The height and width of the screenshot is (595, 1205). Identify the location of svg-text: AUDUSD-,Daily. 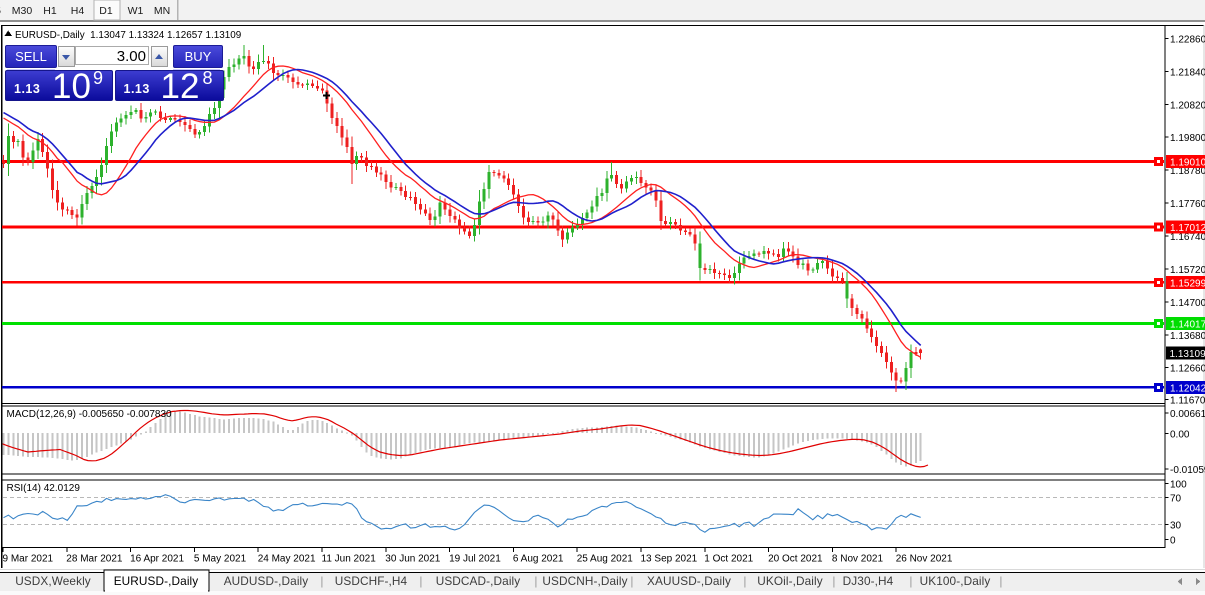
(266, 581).